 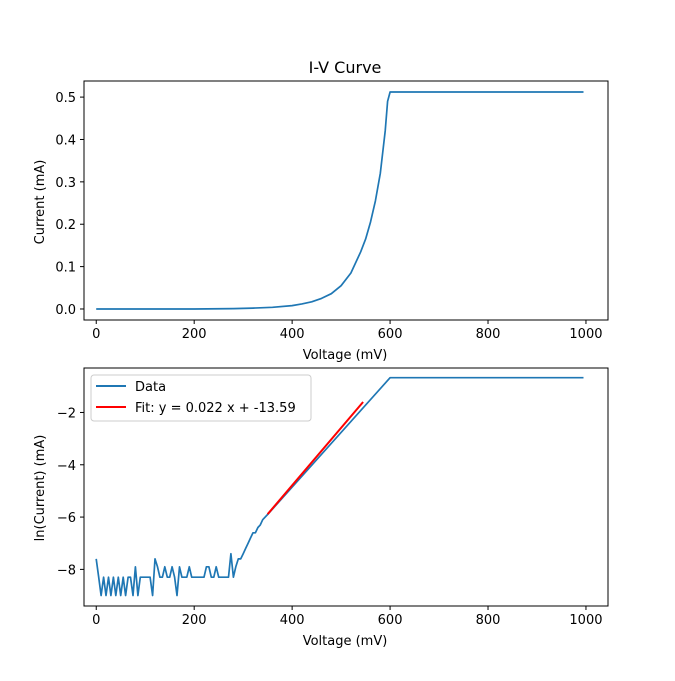 I want to click on chart-title: I-V Curve, so click(x=345, y=67).